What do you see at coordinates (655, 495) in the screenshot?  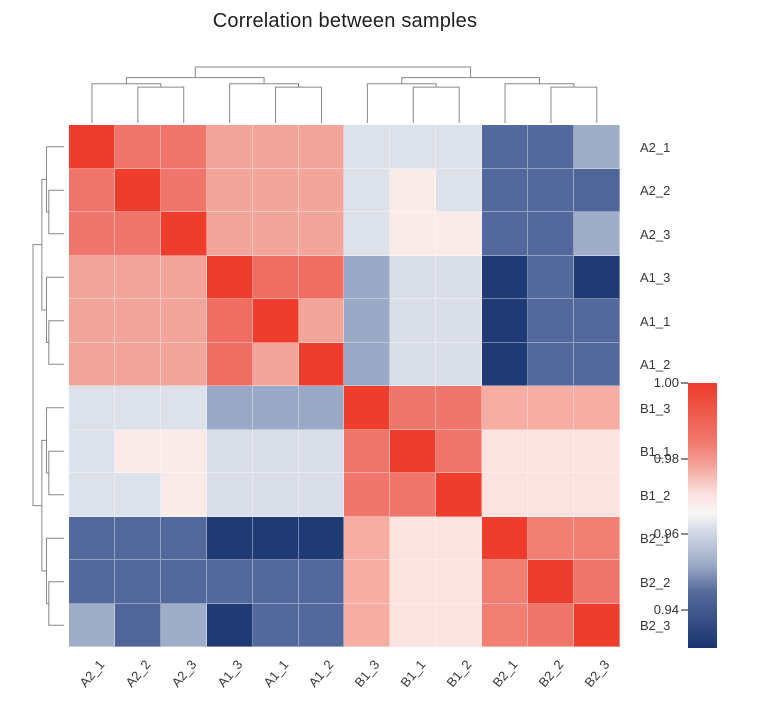 I see `row-label: B1_2` at bounding box center [655, 495].